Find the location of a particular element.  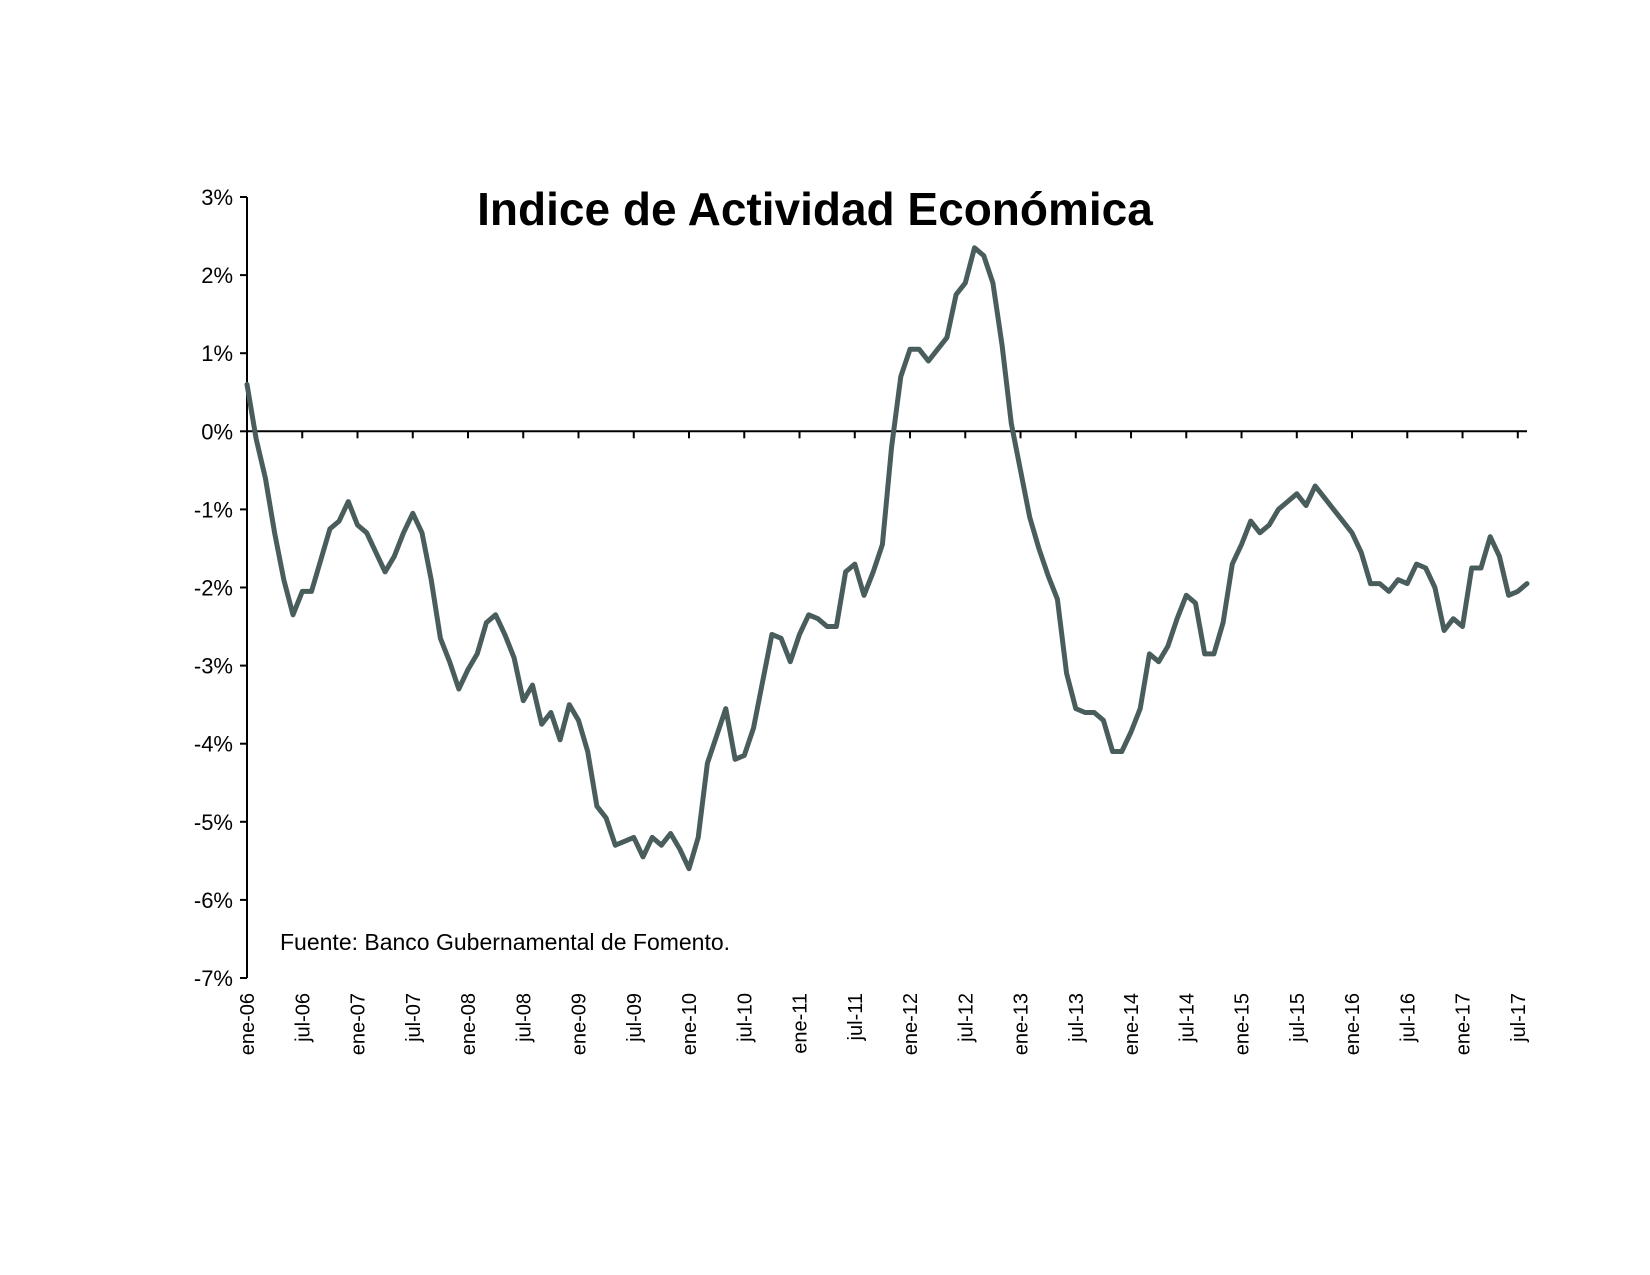

x-tick-label: ene-08 is located at coordinates (469, 1024).